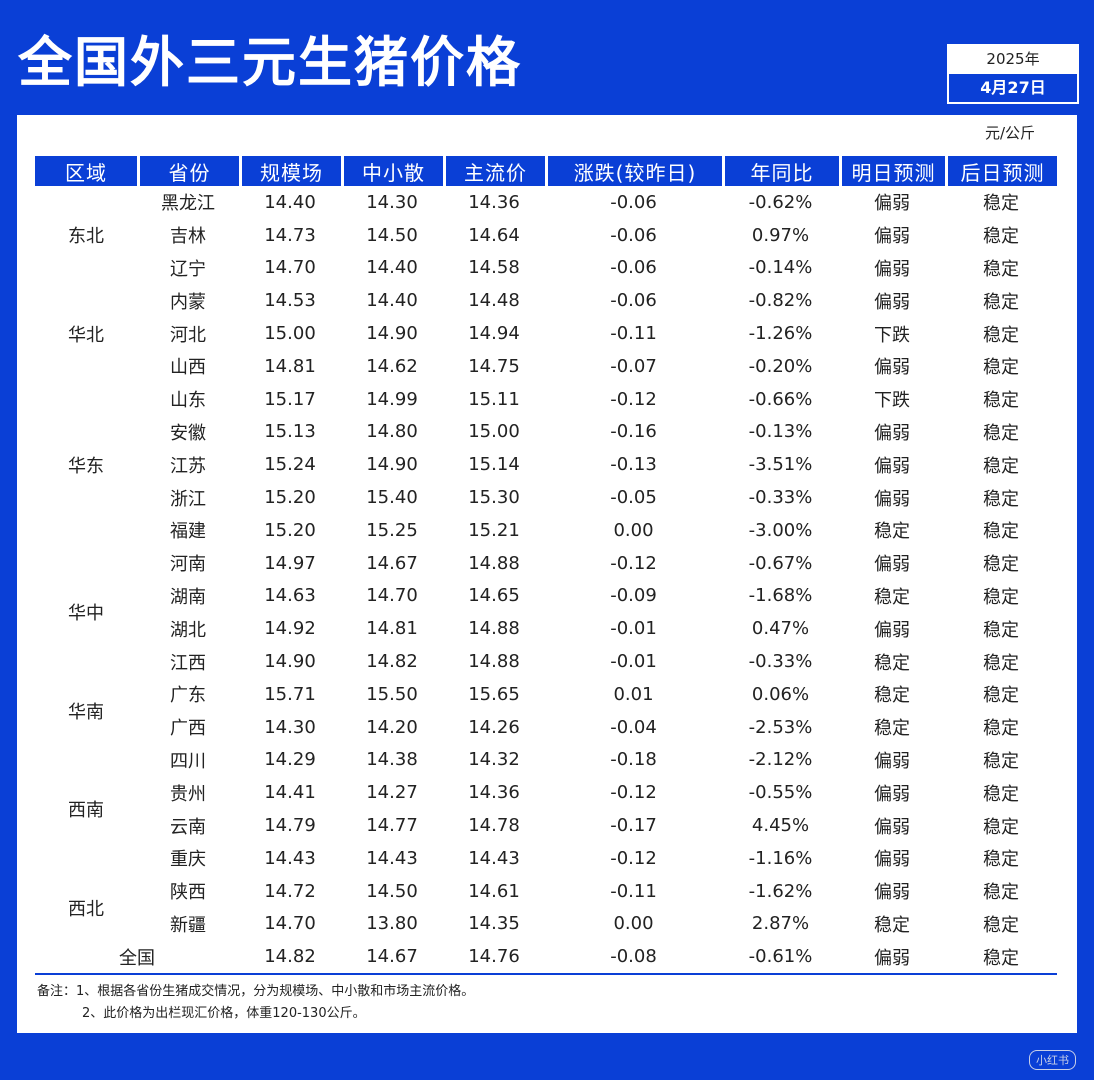  I want to click on small-price-cell: 14.82, so click(392, 662).